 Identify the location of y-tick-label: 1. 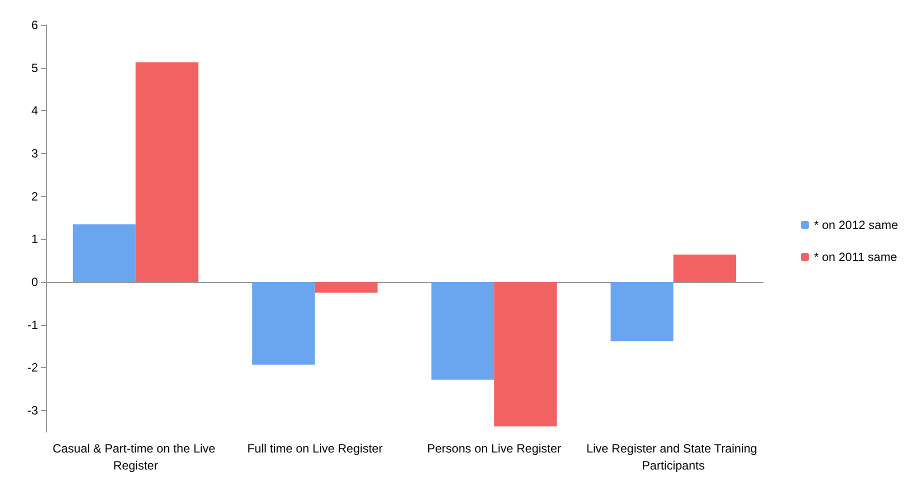
(34, 239).